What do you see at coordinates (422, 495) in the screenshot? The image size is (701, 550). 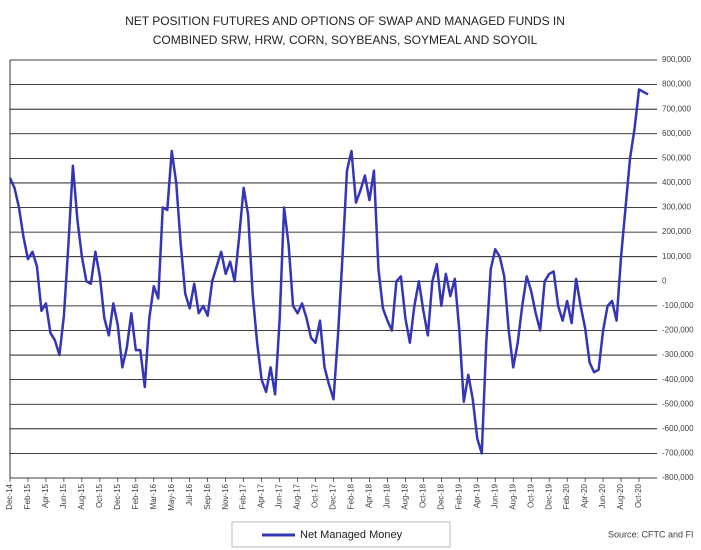 I see `x-tick-label: Oct-18` at bounding box center [422, 495].